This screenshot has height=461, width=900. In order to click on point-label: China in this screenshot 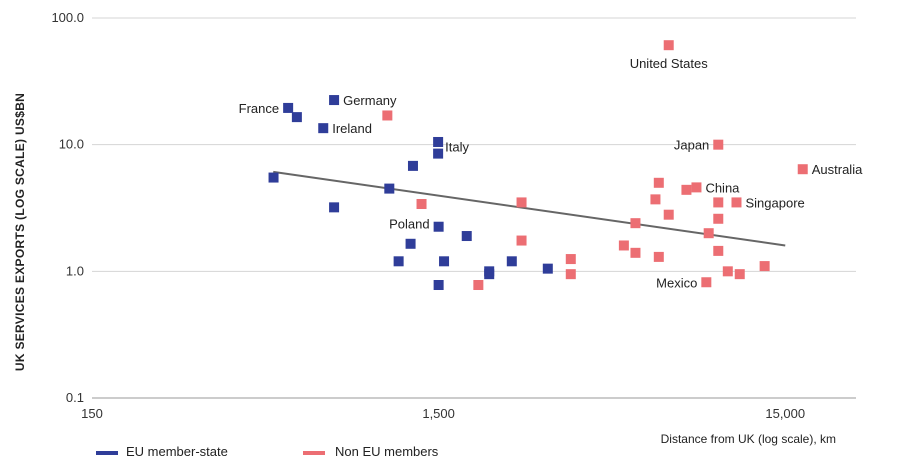, I will do `click(722, 187)`.